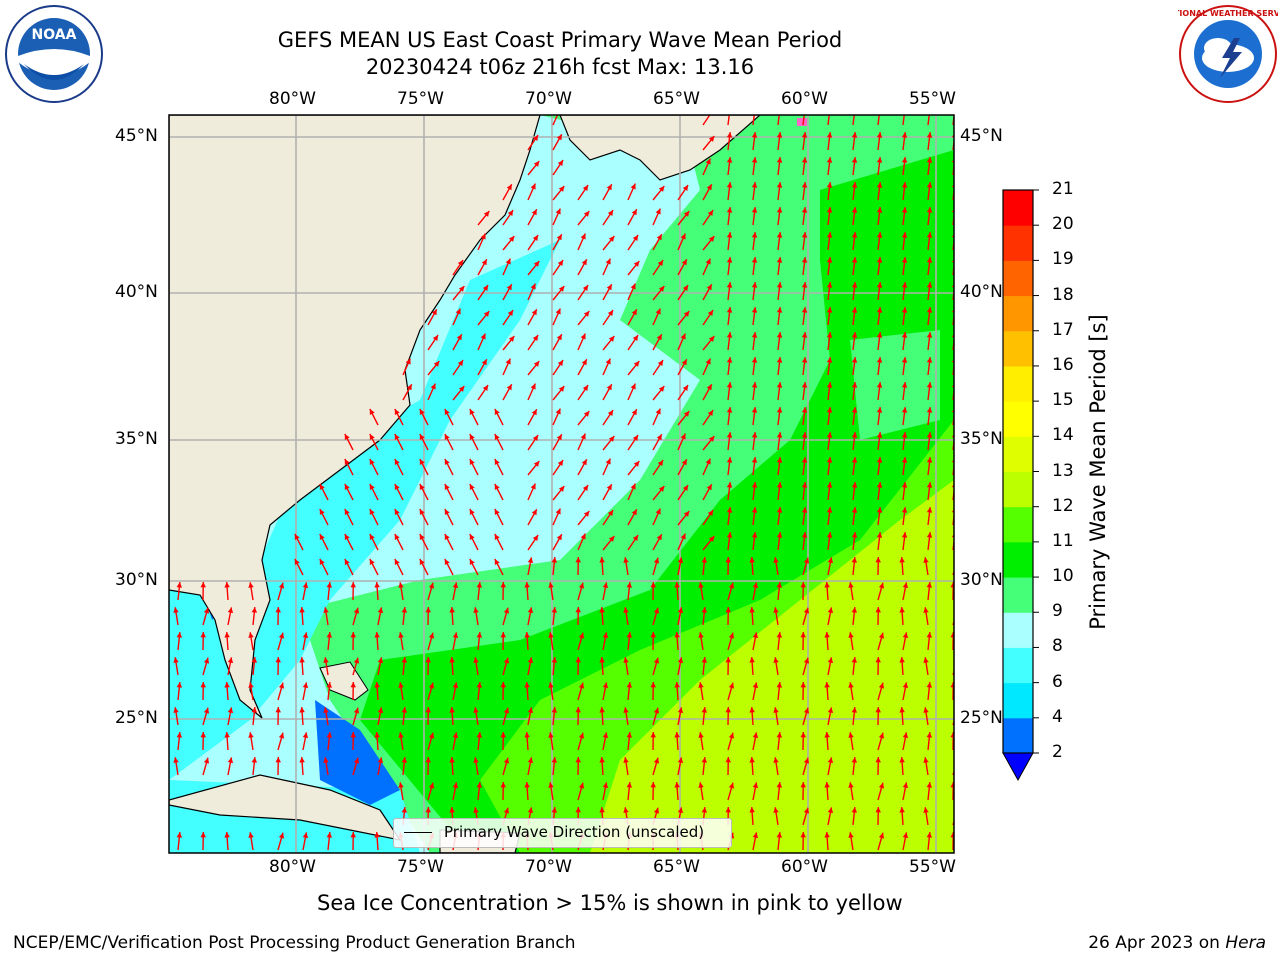 Image resolution: width=1280 pixels, height=960 pixels. What do you see at coordinates (981, 292) in the screenshot?
I see `lat-label-right: 40°N` at bounding box center [981, 292].